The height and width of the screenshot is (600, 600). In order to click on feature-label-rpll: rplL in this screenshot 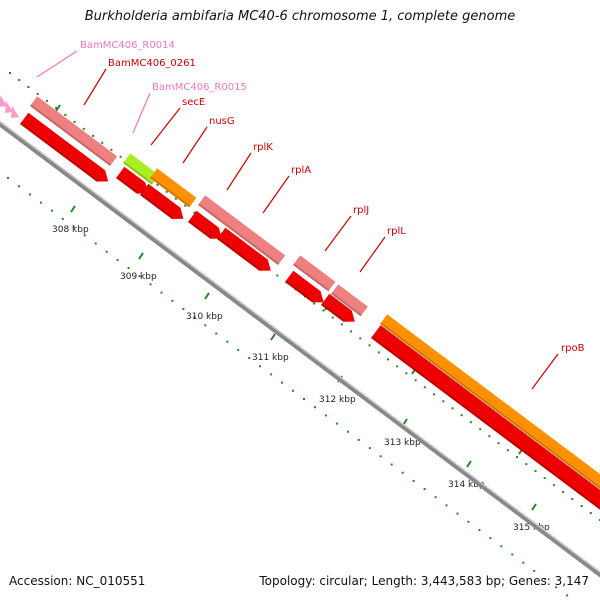, I will do `click(396, 231)`.